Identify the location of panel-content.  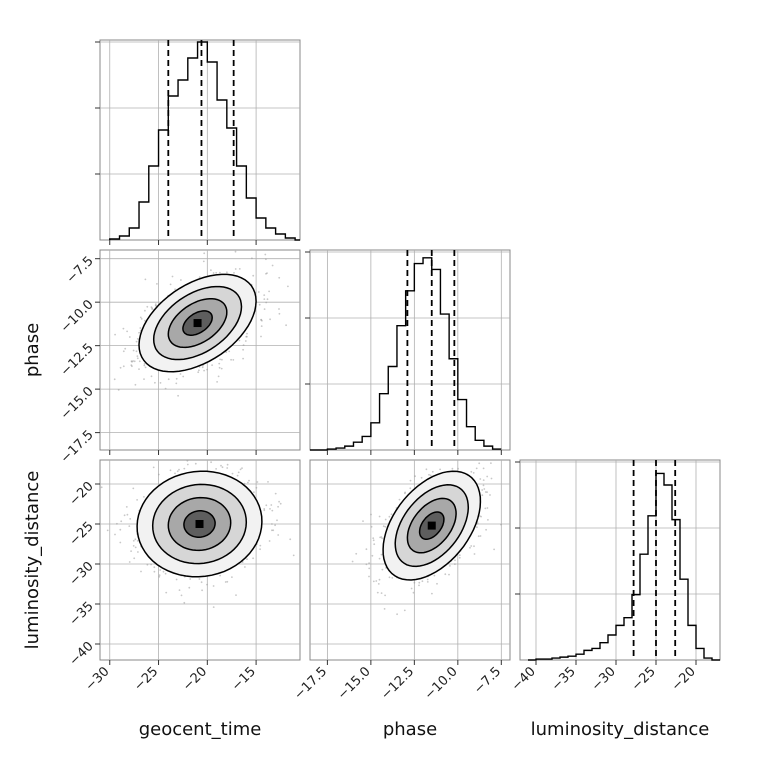
(197, 534).